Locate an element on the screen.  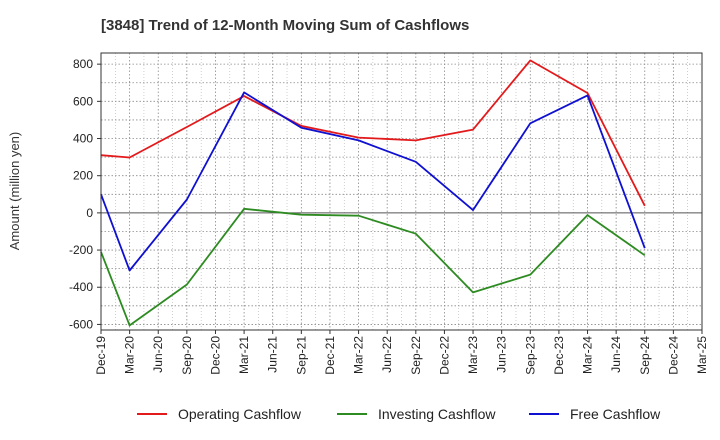
x-tick-label: Mar-20 is located at coordinates (130, 355).